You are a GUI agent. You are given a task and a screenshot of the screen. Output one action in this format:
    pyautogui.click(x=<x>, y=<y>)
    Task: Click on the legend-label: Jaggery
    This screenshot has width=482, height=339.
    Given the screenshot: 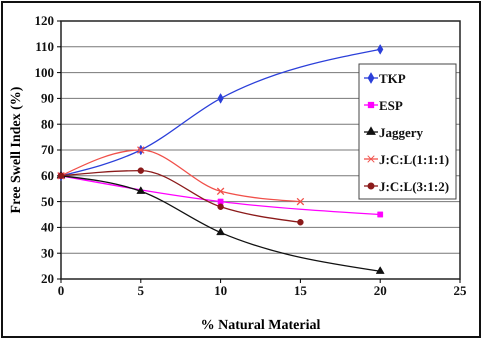 What is the action you would take?
    pyautogui.click(x=401, y=132)
    